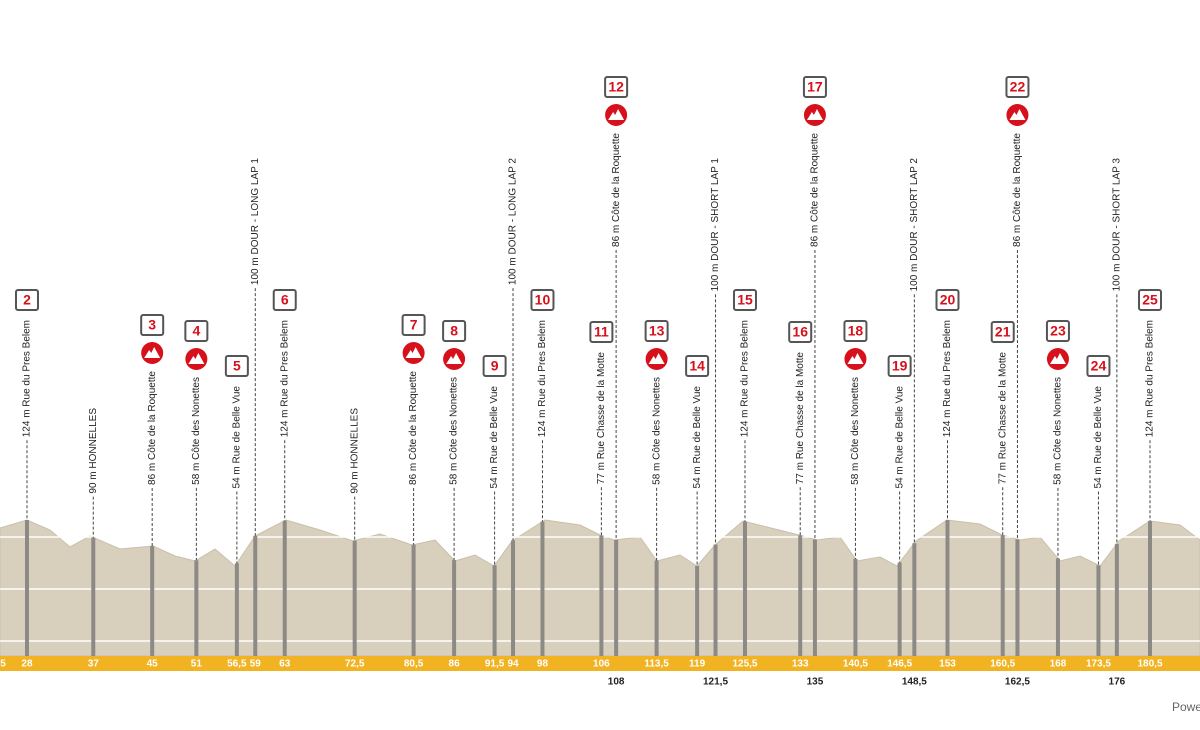 Image resolution: width=1200 pixels, height=730 pixels. Describe the element at coordinates (697, 664) in the screenshot. I see `km-label: 119` at that location.